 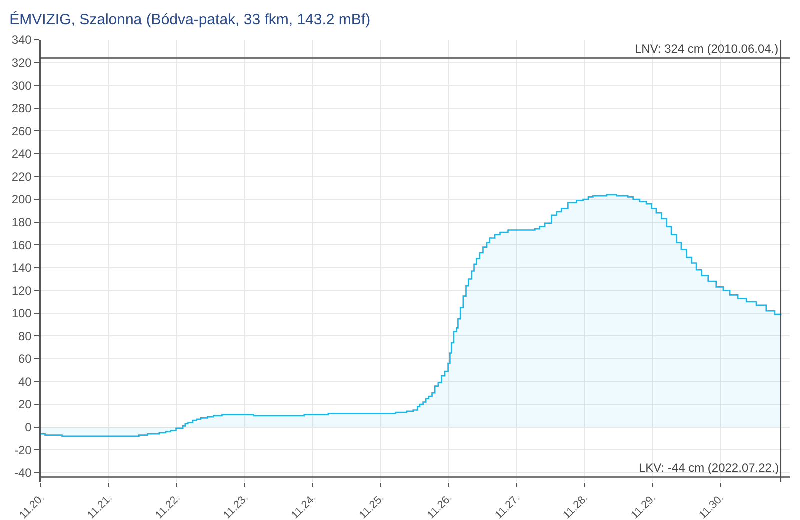 What do you see at coordinates (22, 245) in the screenshot?
I see `y-tick-label: 160` at bounding box center [22, 245].